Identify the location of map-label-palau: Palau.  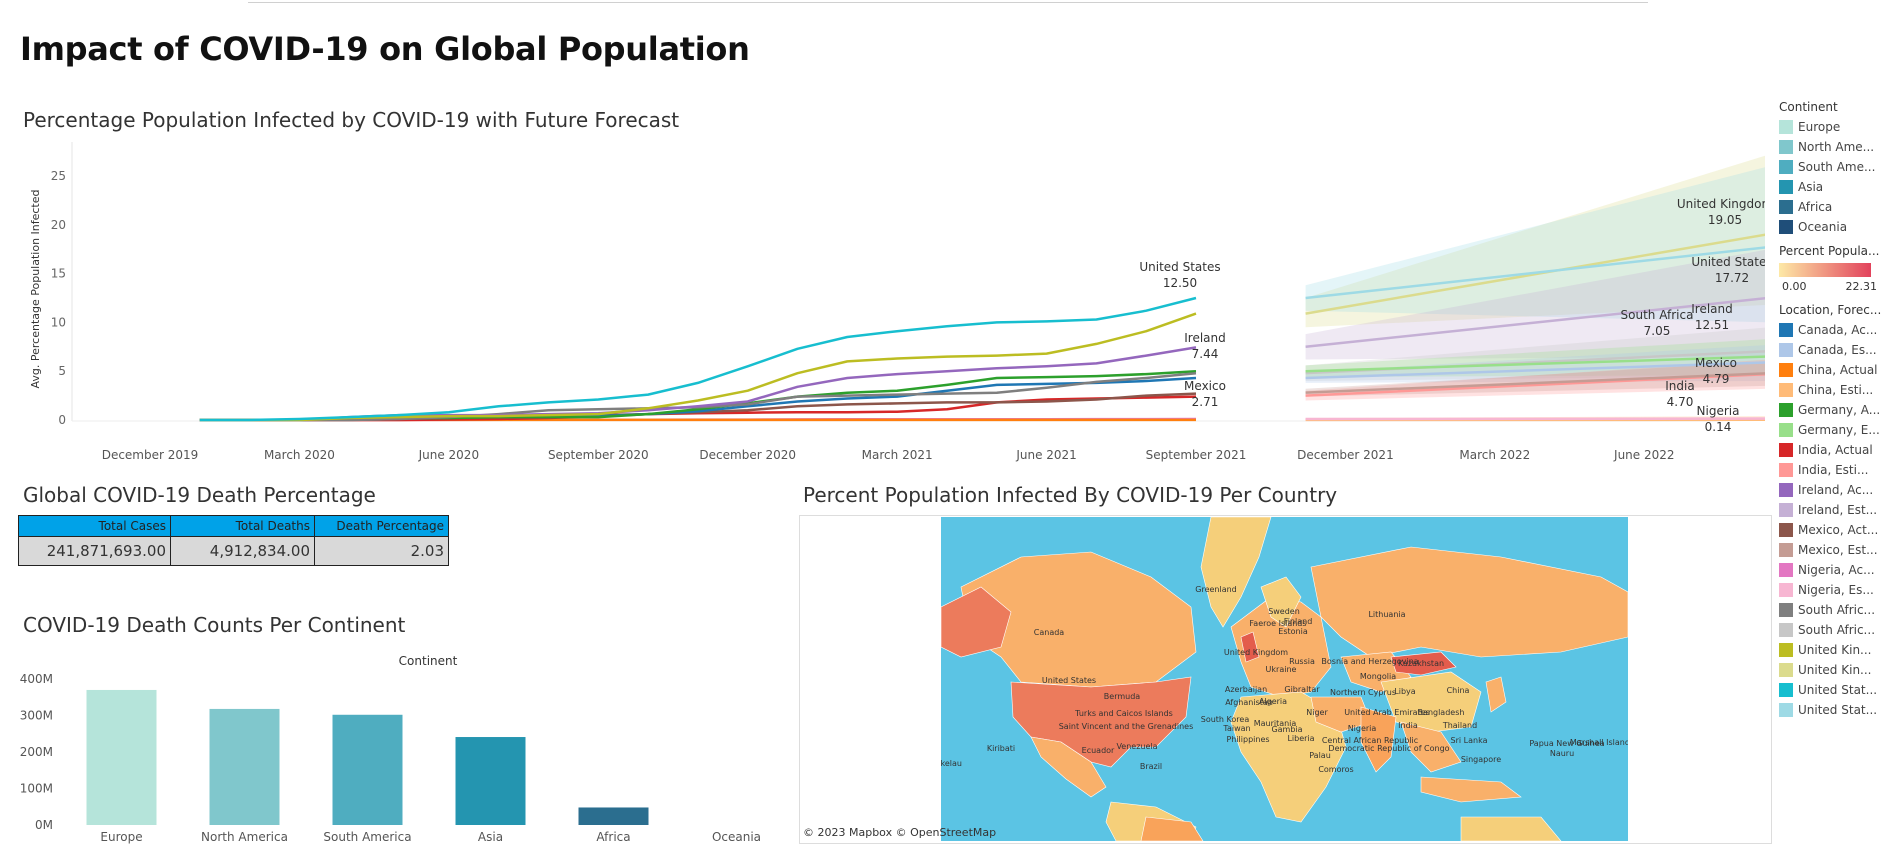
(1320, 755).